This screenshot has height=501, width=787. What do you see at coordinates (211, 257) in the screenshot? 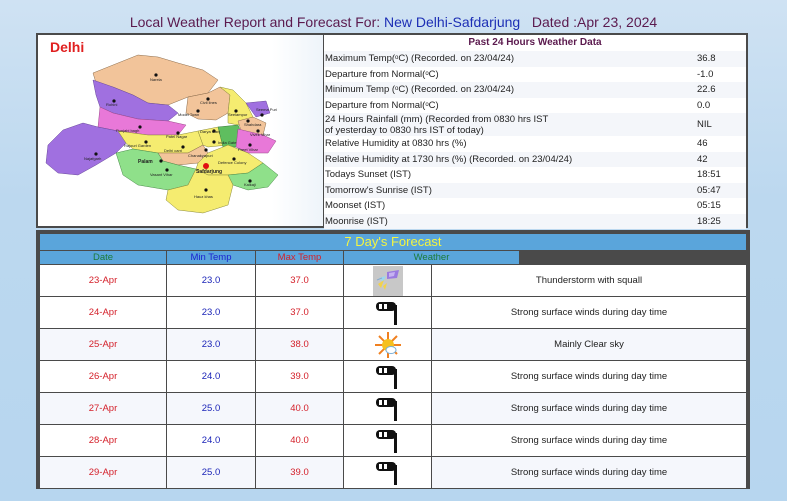
I see `col-min-temp: Min Temp` at bounding box center [211, 257].